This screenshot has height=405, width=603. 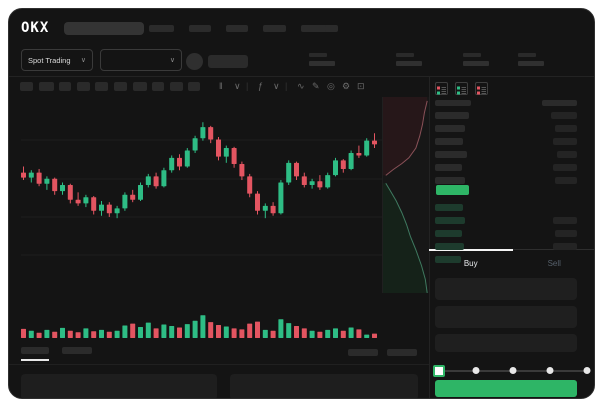 I want to click on last-price-bar, so click(x=452, y=190).